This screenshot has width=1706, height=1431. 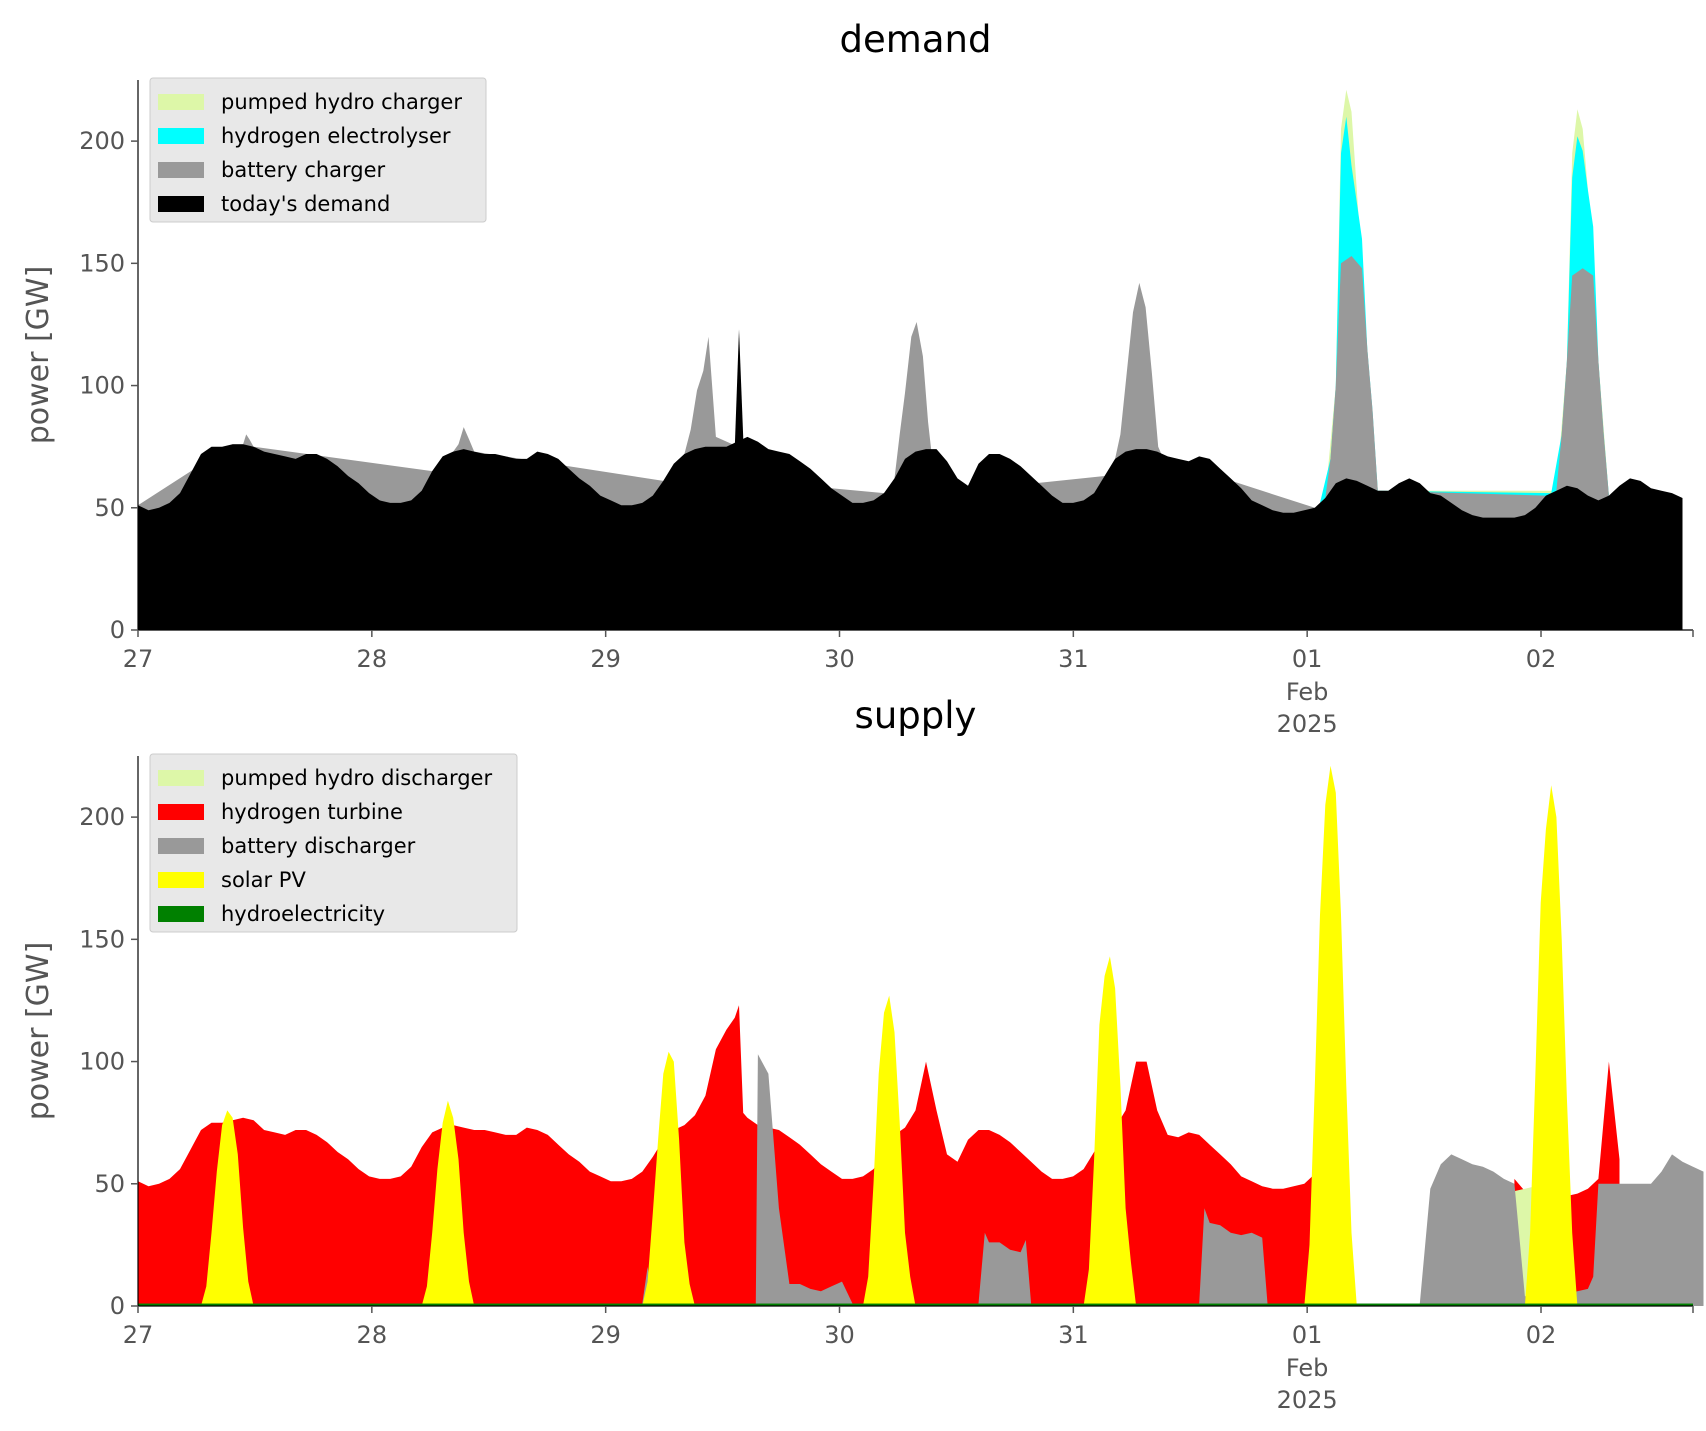 I want to click on series-hydroelectricity, so click(x=915, y=1304).